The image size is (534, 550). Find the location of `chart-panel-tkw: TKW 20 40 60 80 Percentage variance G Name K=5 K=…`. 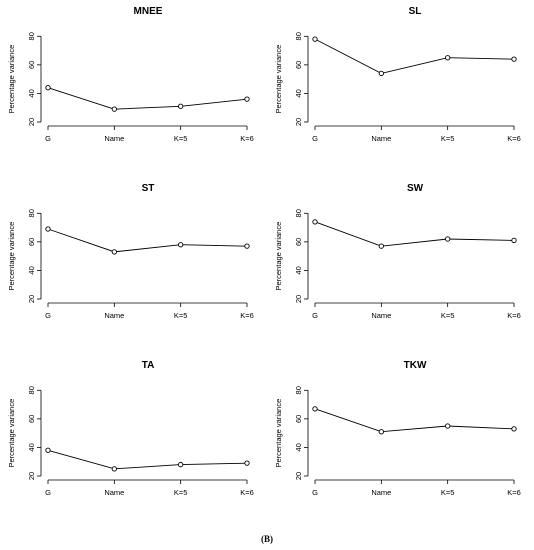

chart-panel-tkw: TKW 20 40 60 80 Percentage variance G Name K=5 K=… is located at coordinates (397, 428).